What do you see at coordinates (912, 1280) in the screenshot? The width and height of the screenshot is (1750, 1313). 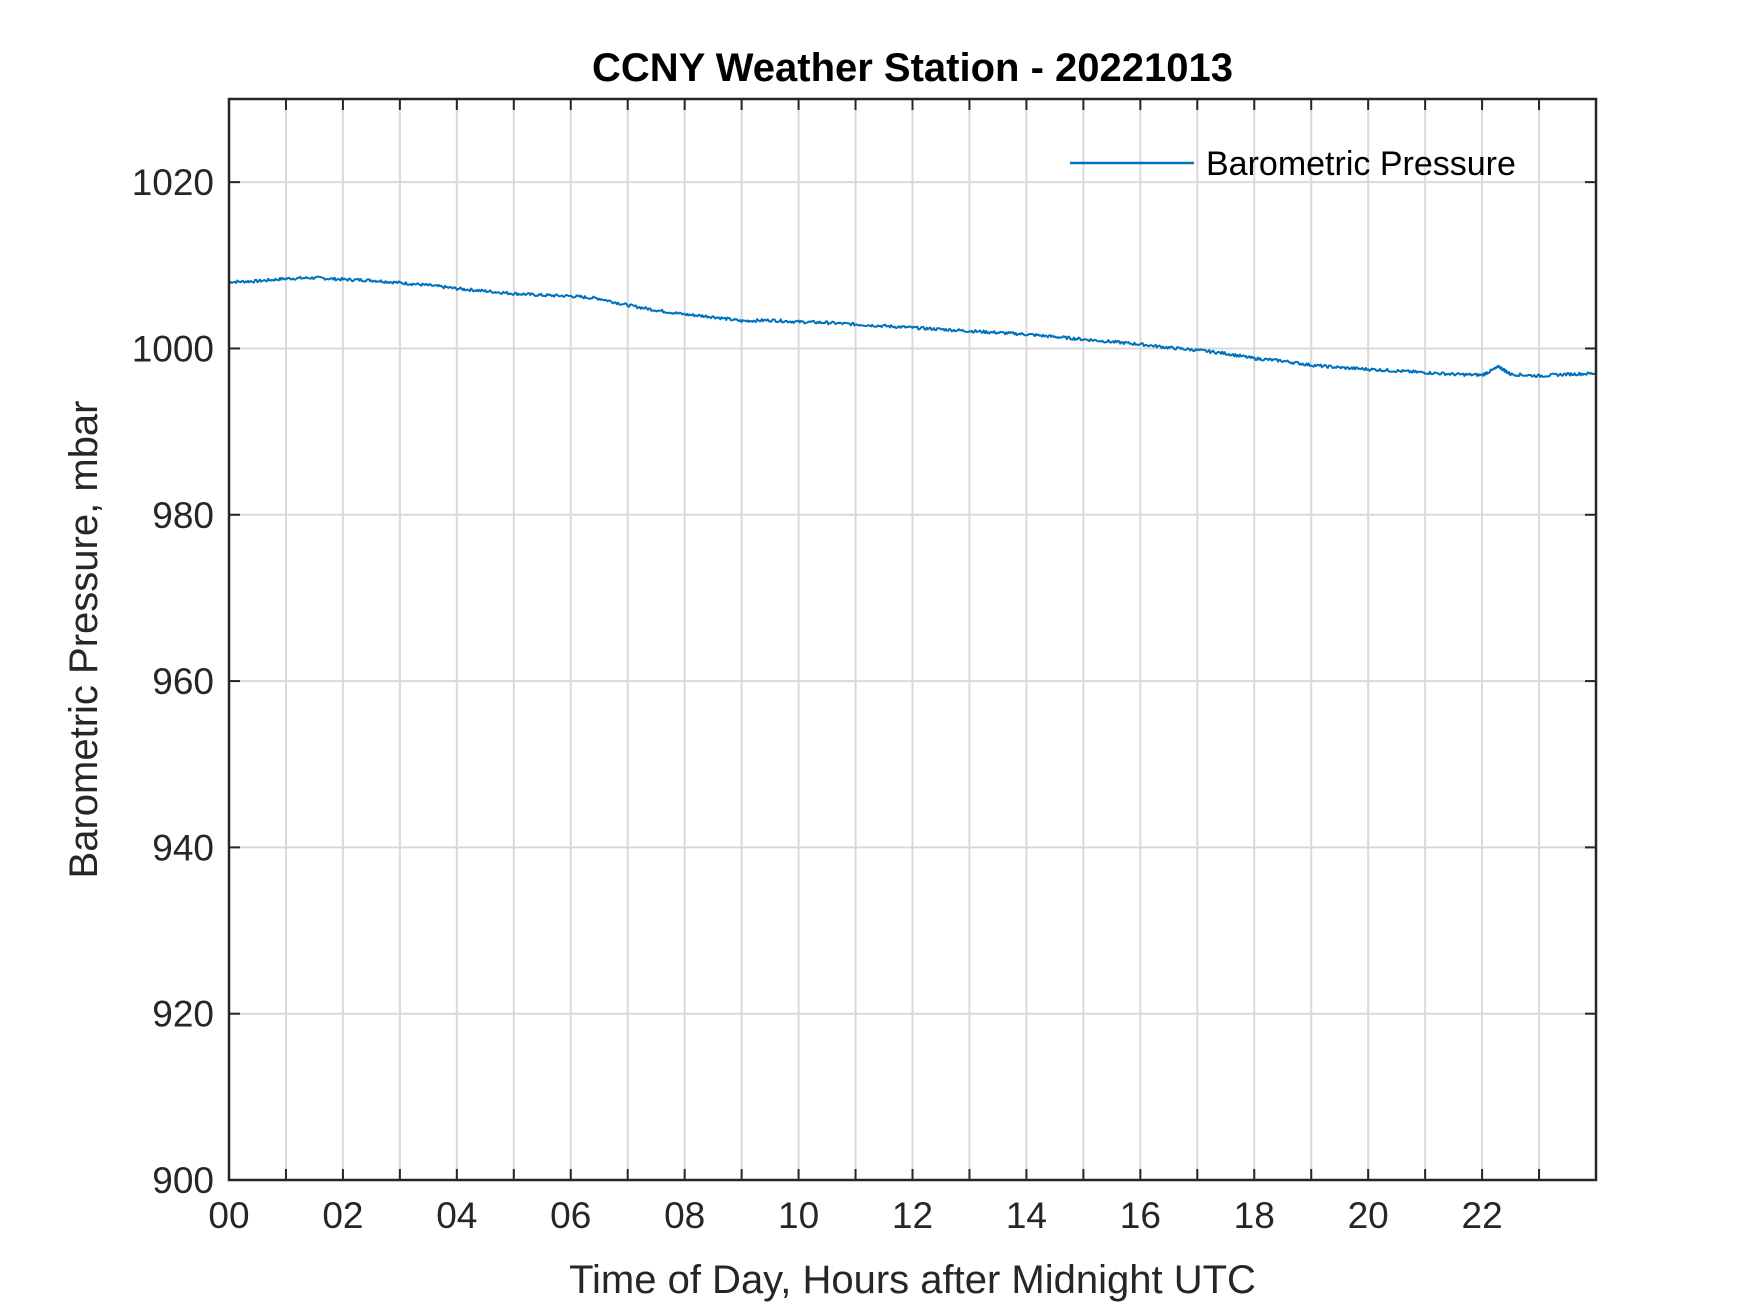 I see `x-axis-label: Time of Day, Hours after Midnight UTC` at bounding box center [912, 1280].